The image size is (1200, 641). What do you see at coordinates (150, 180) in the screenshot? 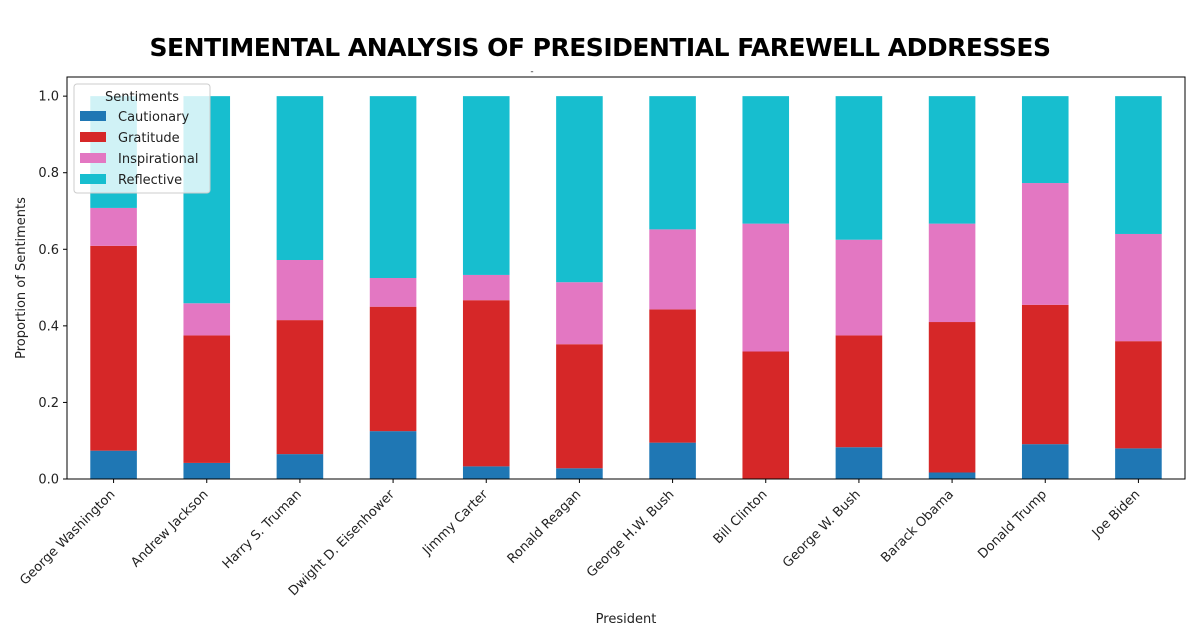
I see `legend-label-reflective: Reflective` at bounding box center [150, 180].